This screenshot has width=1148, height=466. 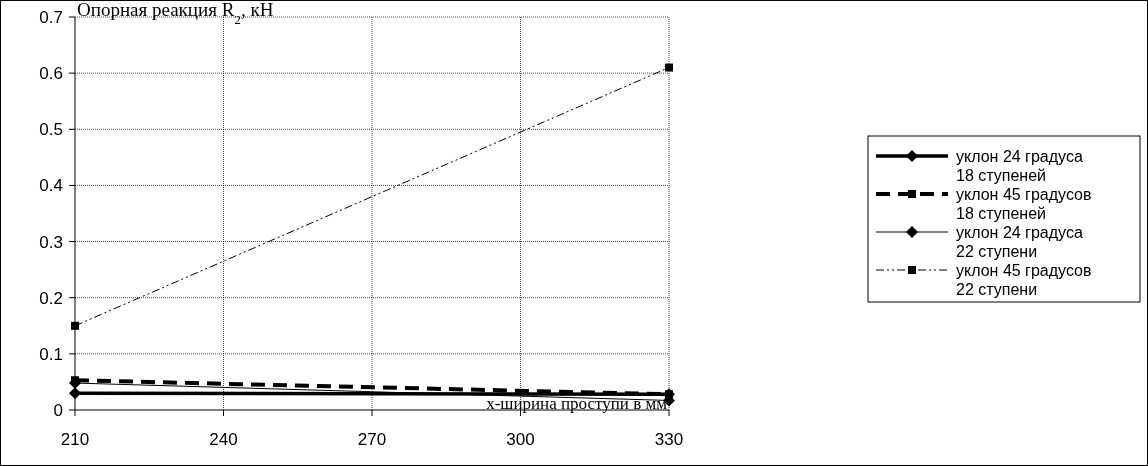 I want to click on y-tick-label: 0.1, so click(x=51, y=354).